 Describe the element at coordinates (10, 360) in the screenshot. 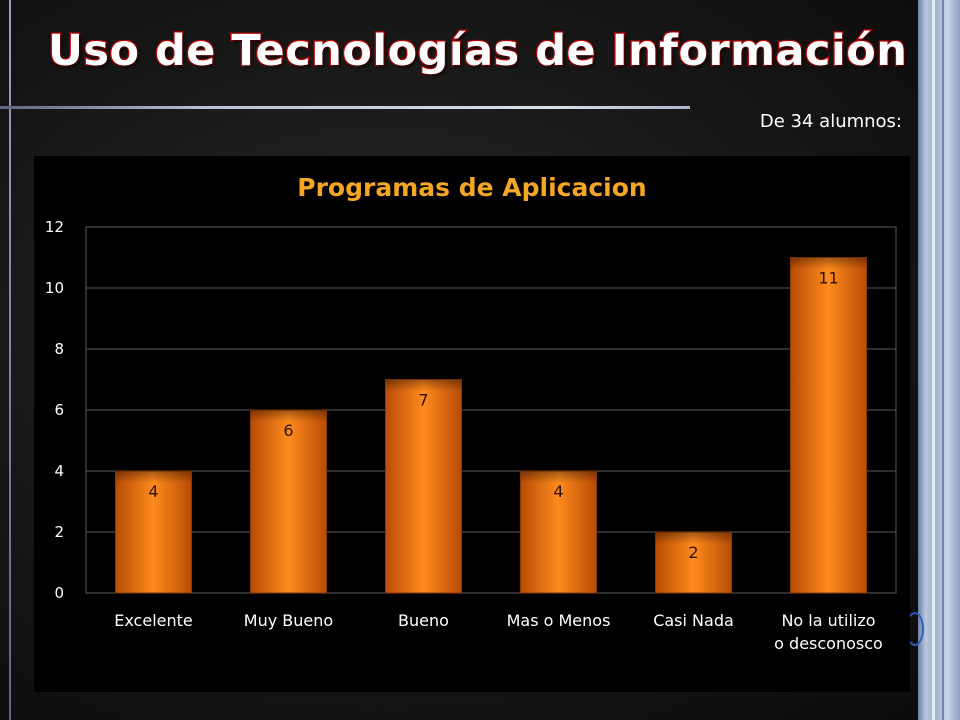

I see `left-border-line` at that location.